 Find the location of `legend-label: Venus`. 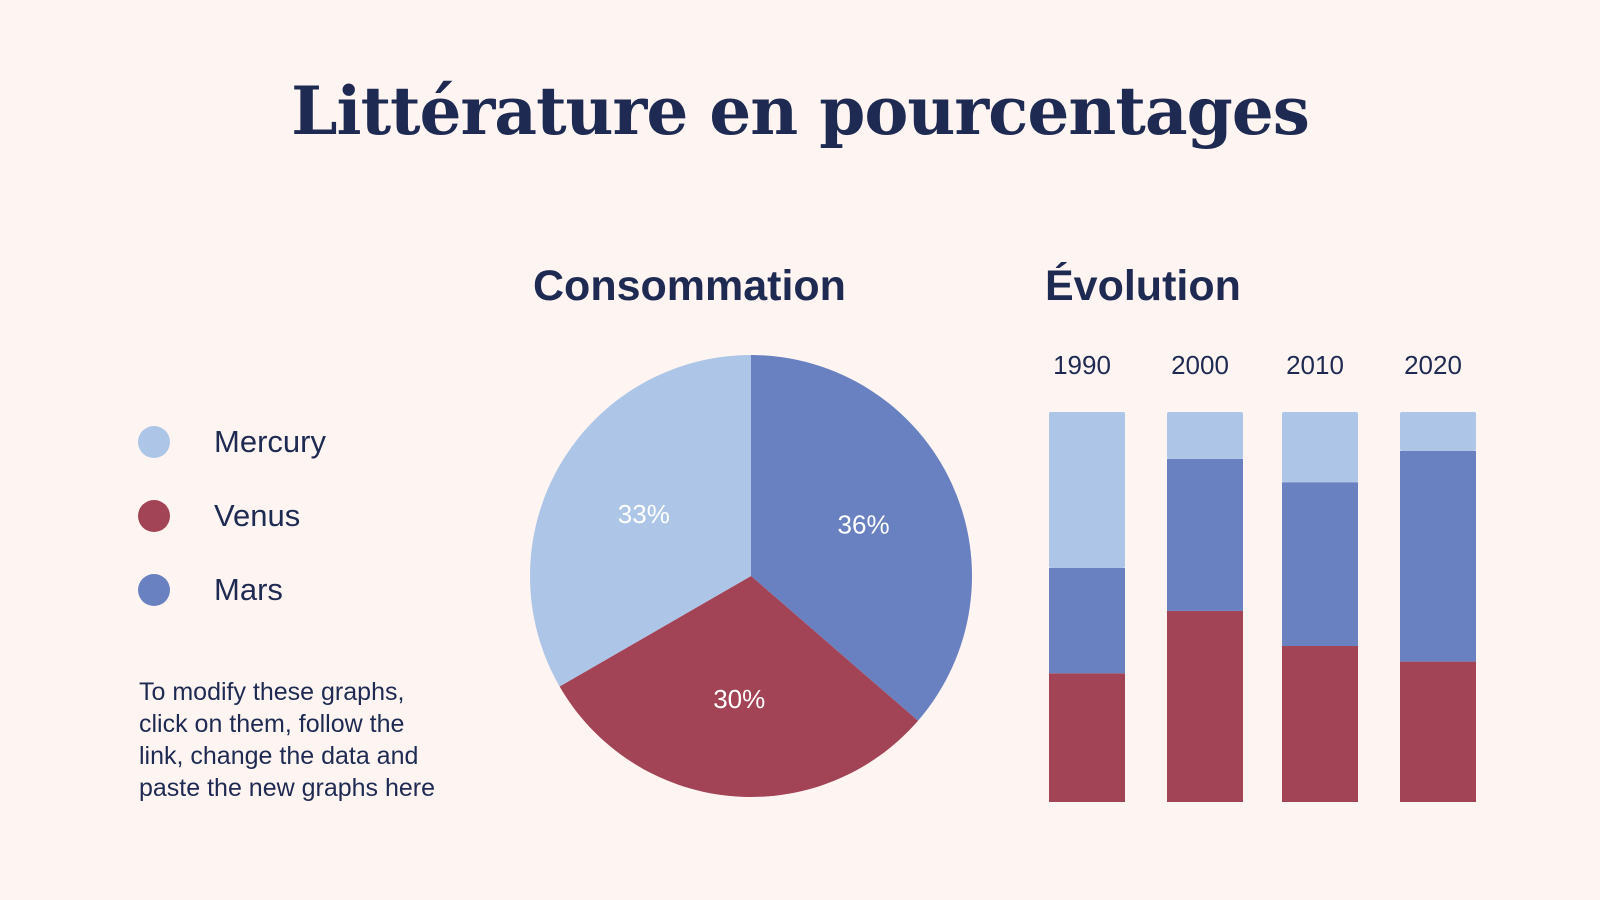

legend-label: Venus is located at coordinates (257, 515).